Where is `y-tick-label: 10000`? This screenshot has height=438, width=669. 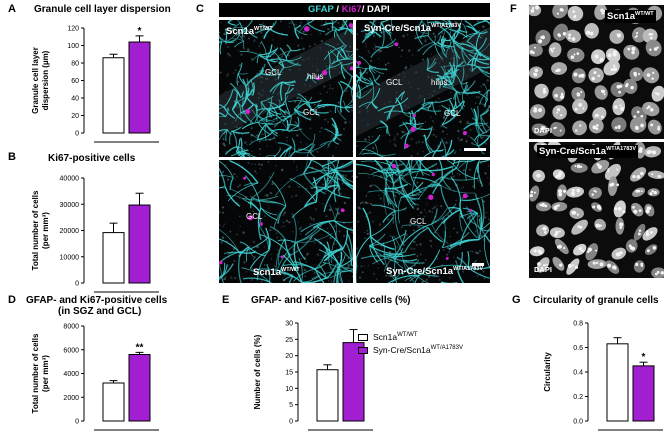 y-tick-label: 10000 is located at coordinates (70, 257).